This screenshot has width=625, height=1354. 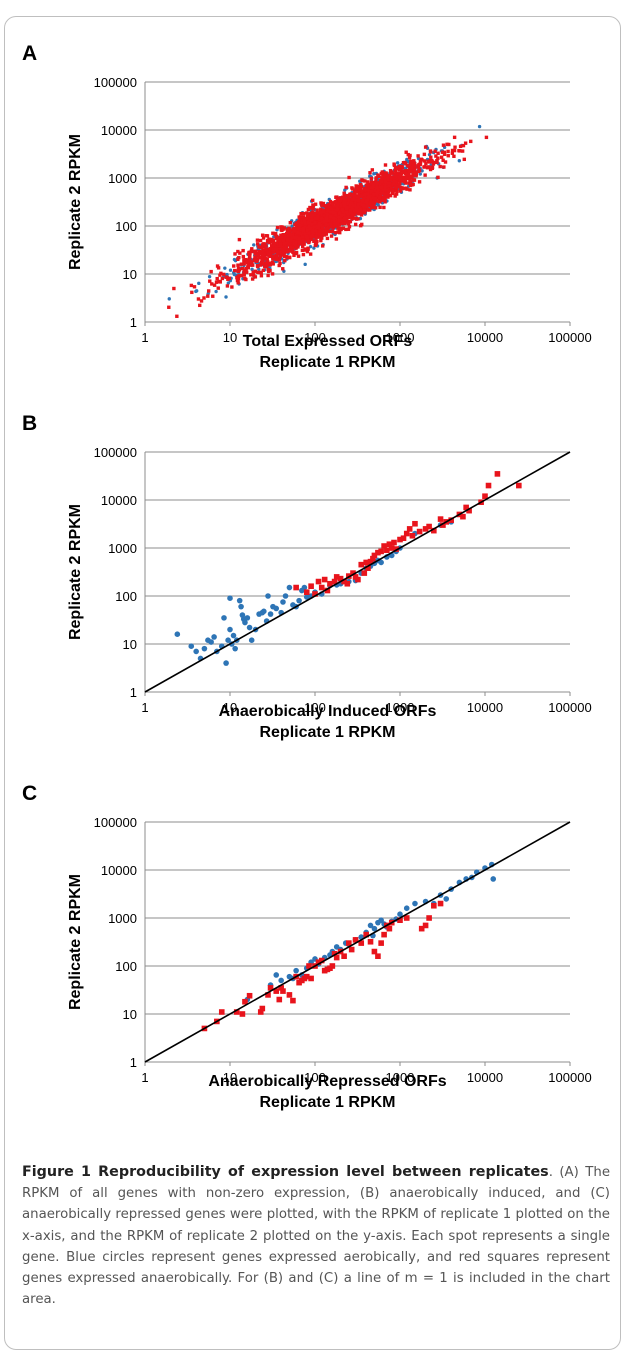 I want to click on x-axis-title: Anaerobically Repressed ORFs, so click(x=327, y=1081).